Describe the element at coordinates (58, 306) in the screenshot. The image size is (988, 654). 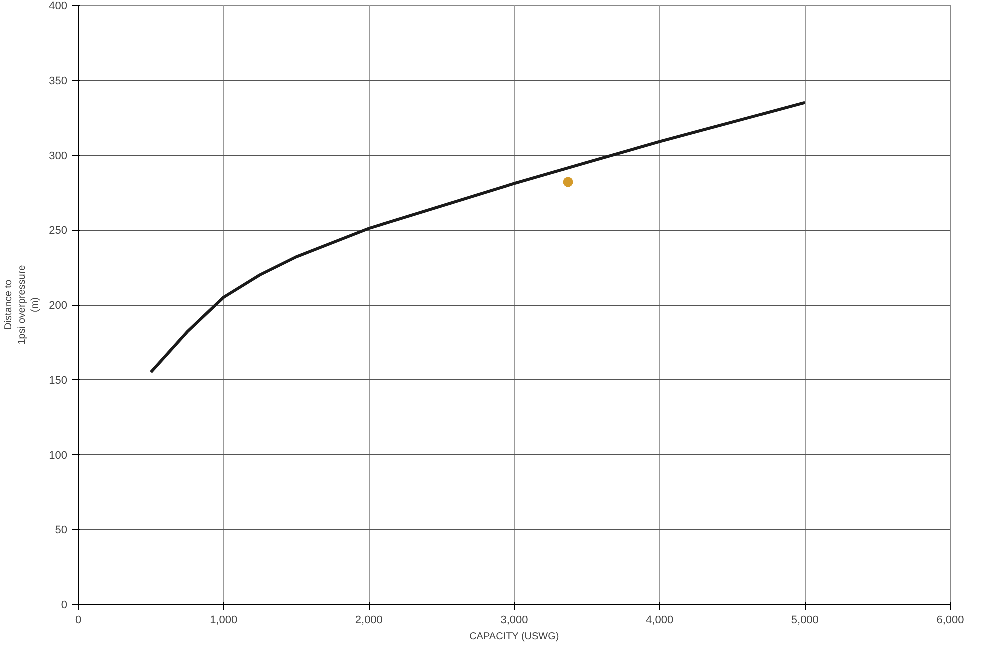
I see `y-tick-label: 200` at that location.